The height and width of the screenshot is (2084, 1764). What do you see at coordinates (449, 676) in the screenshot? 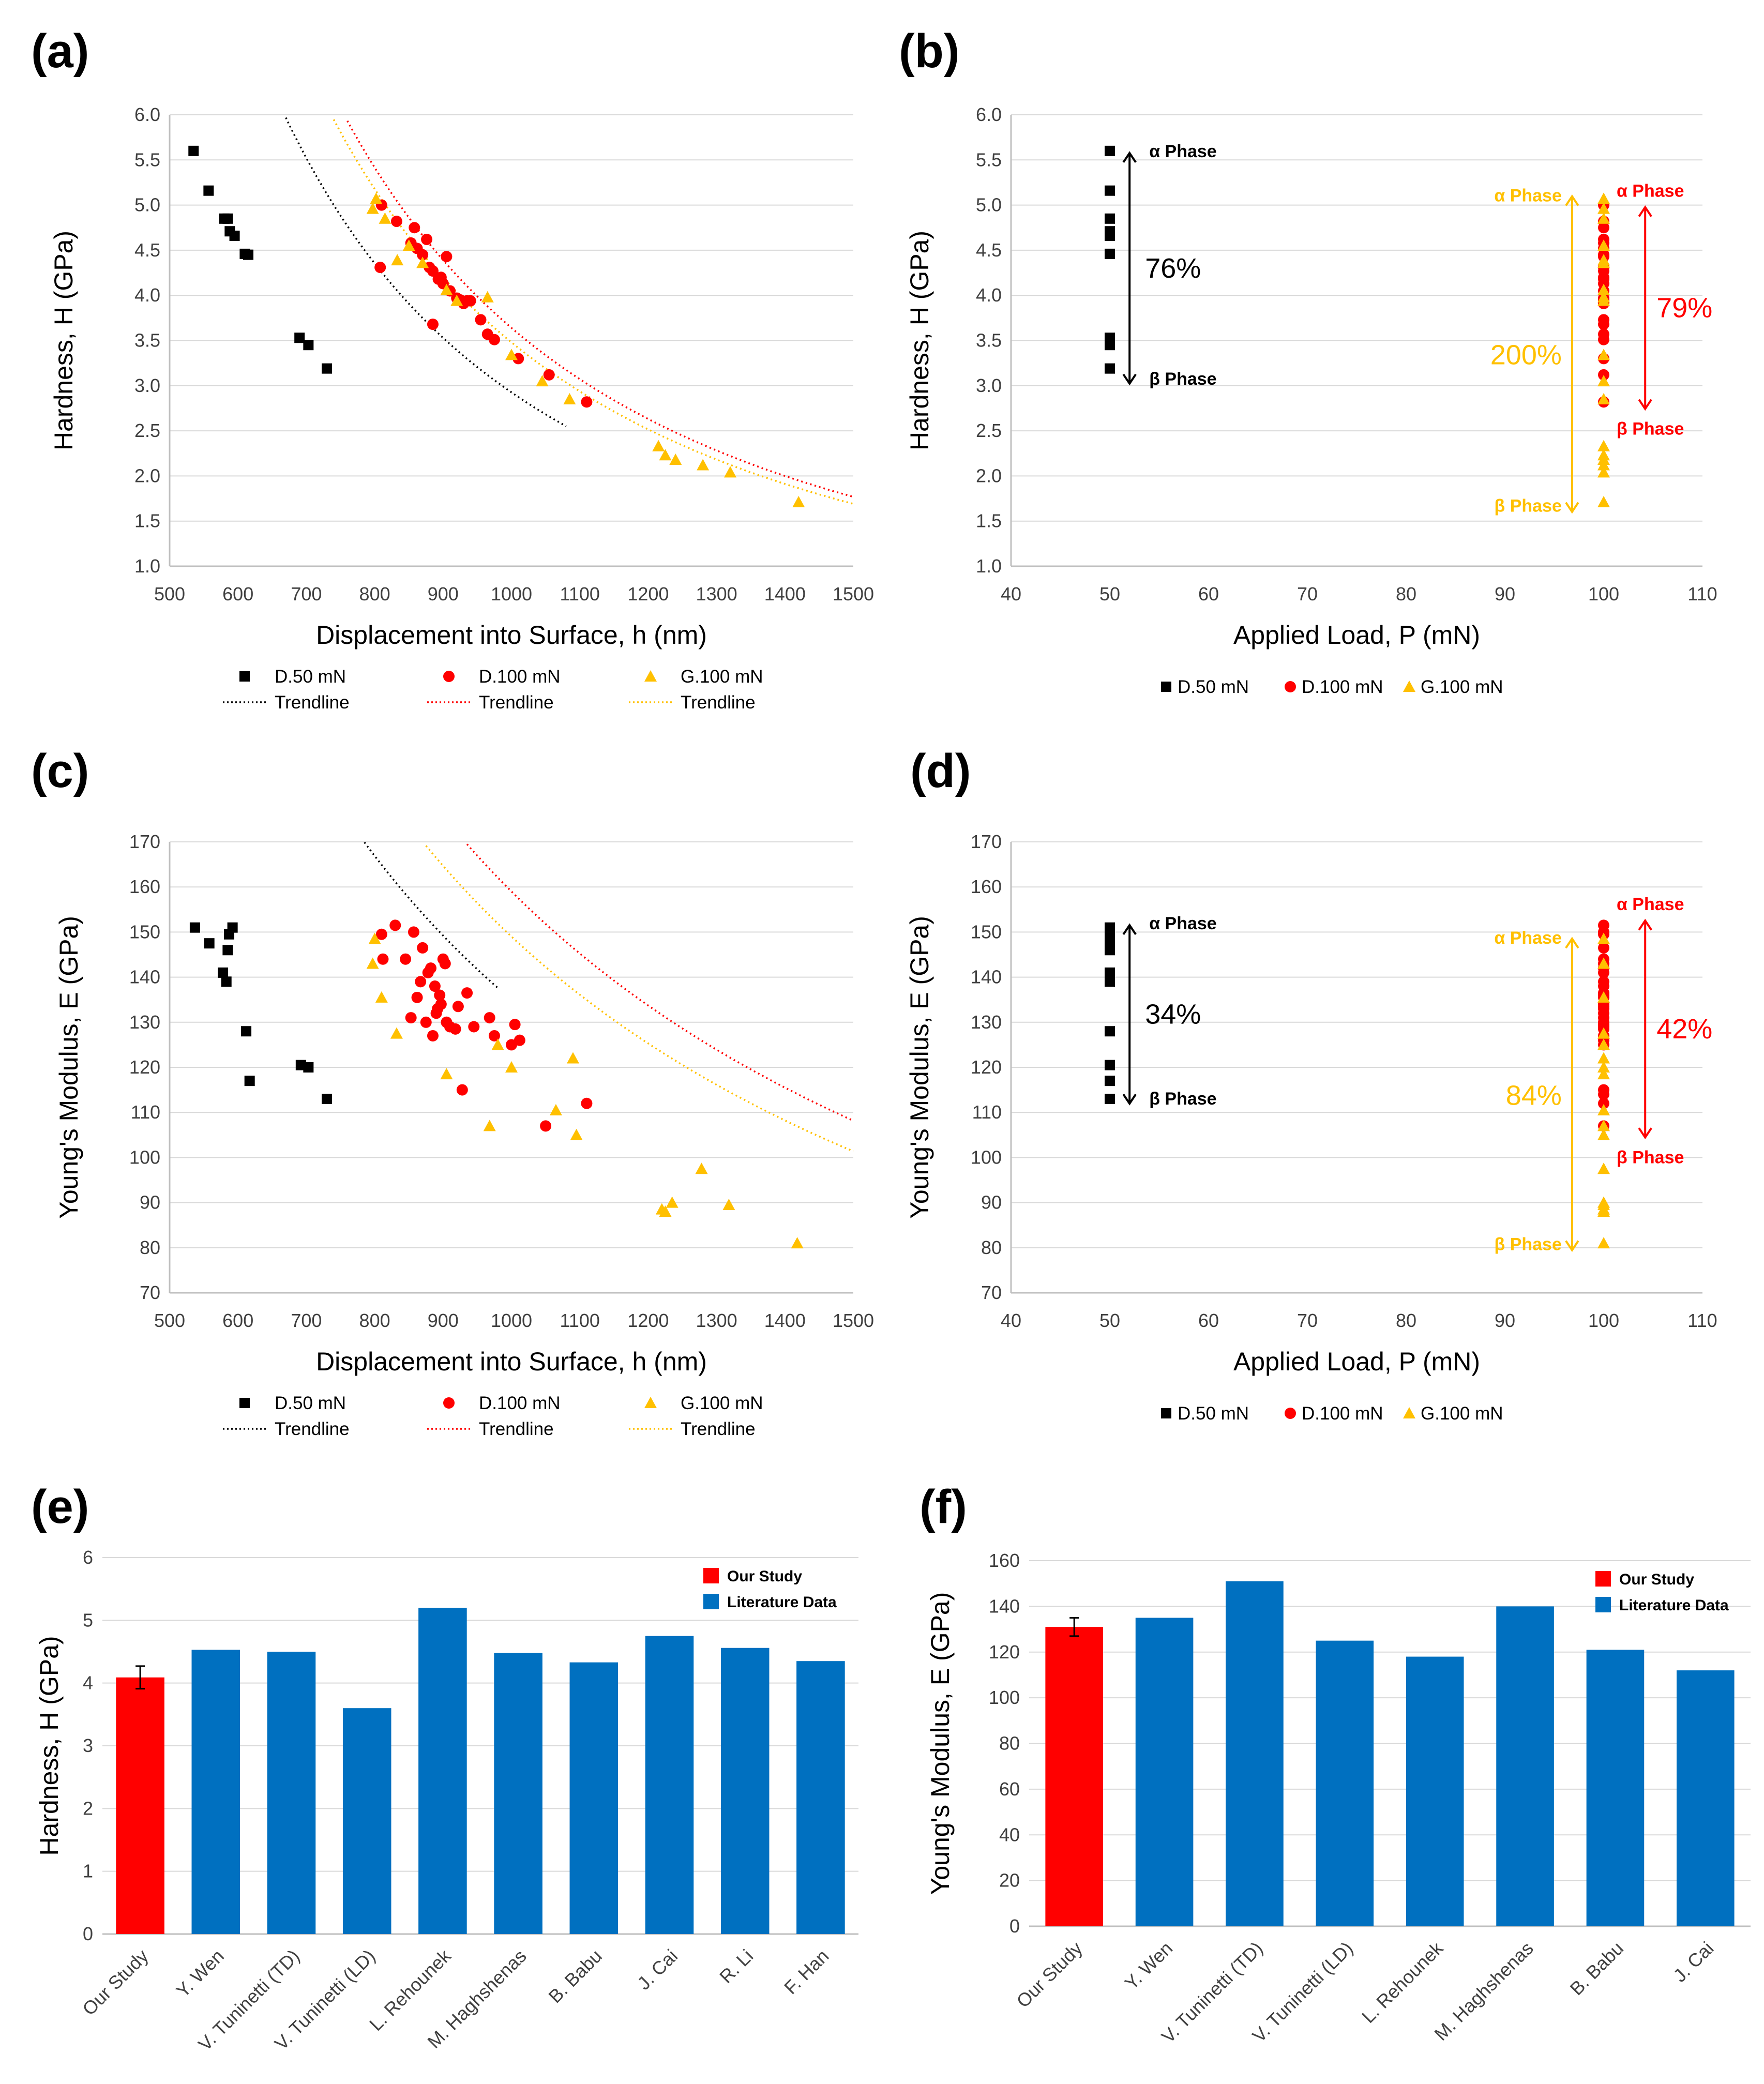
I see `legend-marker-circle` at bounding box center [449, 676].